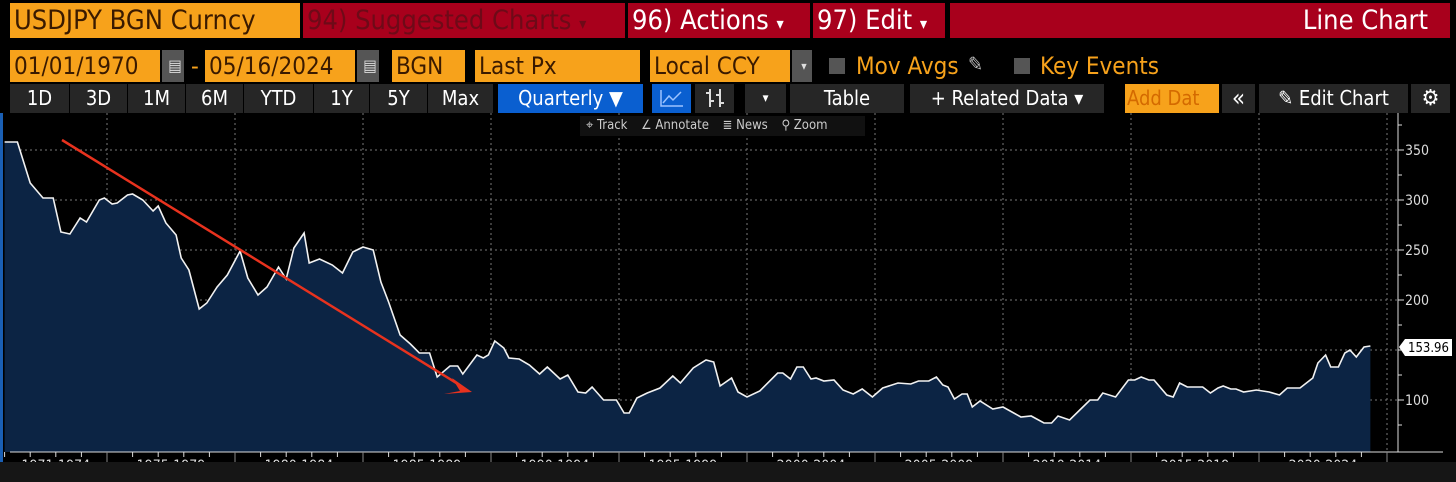 This screenshot has width=1456, height=482. Describe the element at coordinates (786, 125) in the screenshot. I see `magnifier-icon: ⚲` at that location.